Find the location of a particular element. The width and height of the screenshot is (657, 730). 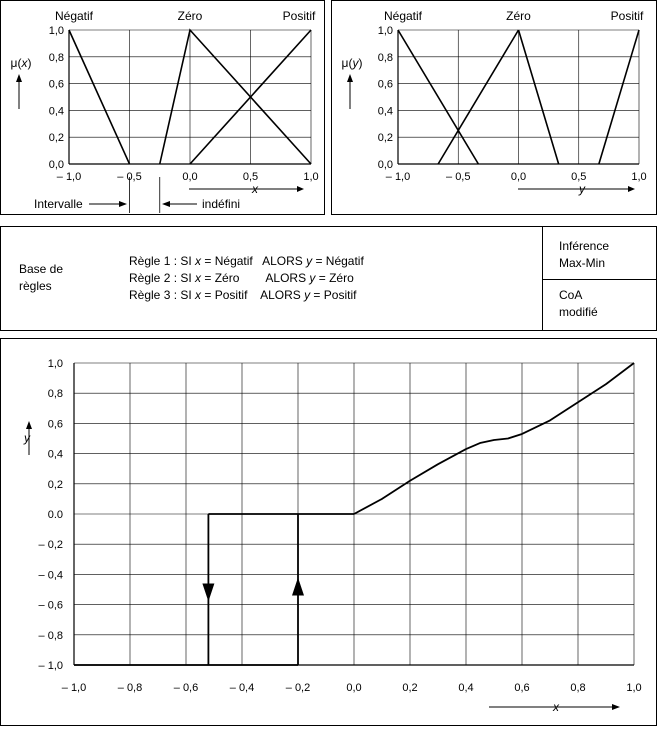

undefined-label-left: Intervalle is located at coordinates (58, 204).